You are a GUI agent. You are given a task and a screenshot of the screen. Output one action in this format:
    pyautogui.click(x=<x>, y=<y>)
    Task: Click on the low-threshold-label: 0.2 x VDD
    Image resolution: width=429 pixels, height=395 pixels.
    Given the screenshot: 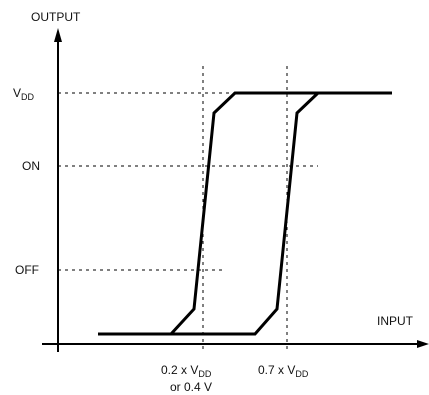 What is the action you would take?
    pyautogui.click(x=186, y=371)
    